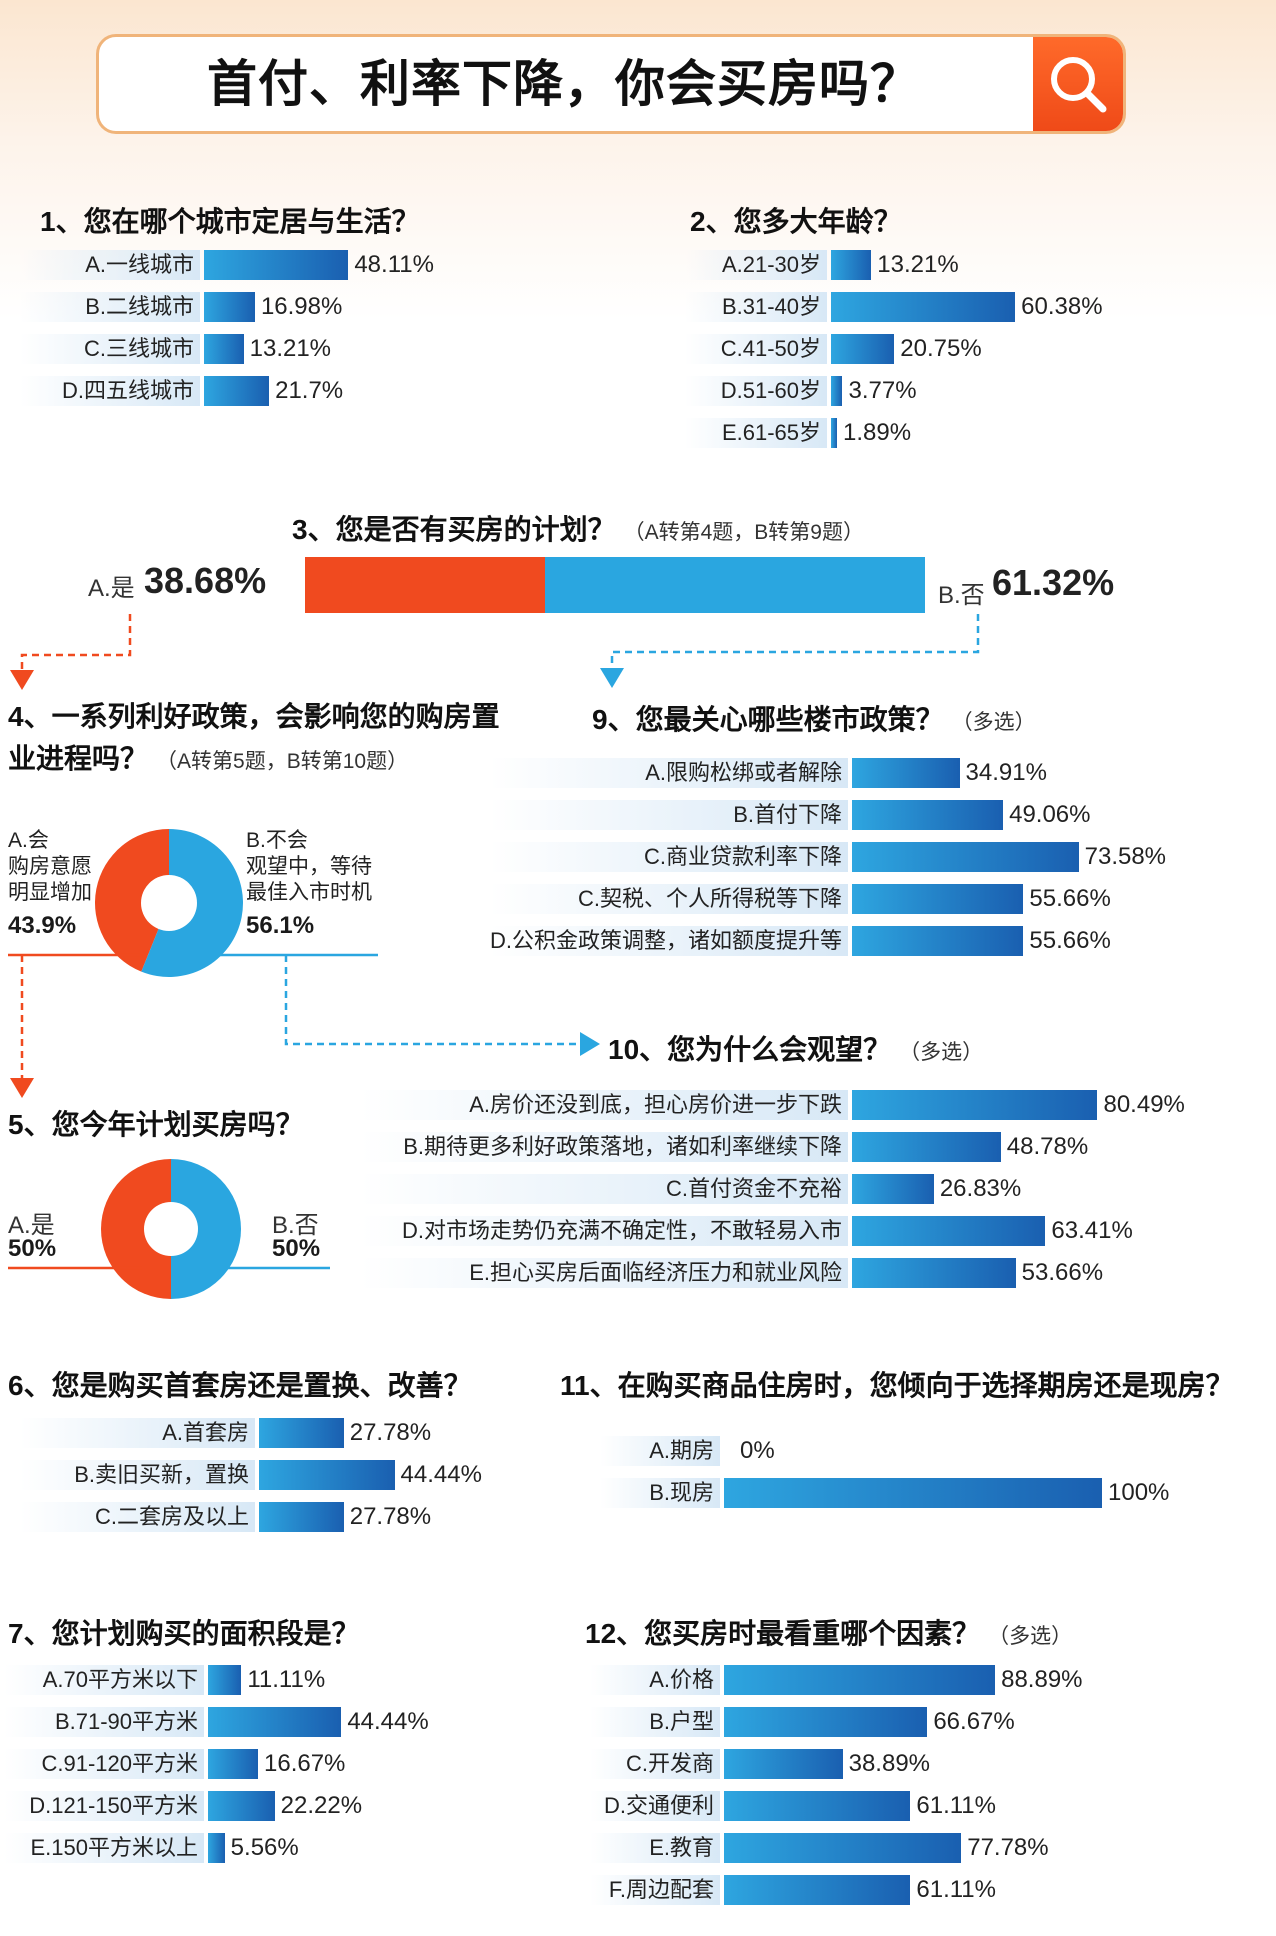 This screenshot has width=1276, height=1936. Describe the element at coordinates (240, 1384) in the screenshot. I see `q6-title: 6、您是购买首套房还是置换、改善？` at that location.